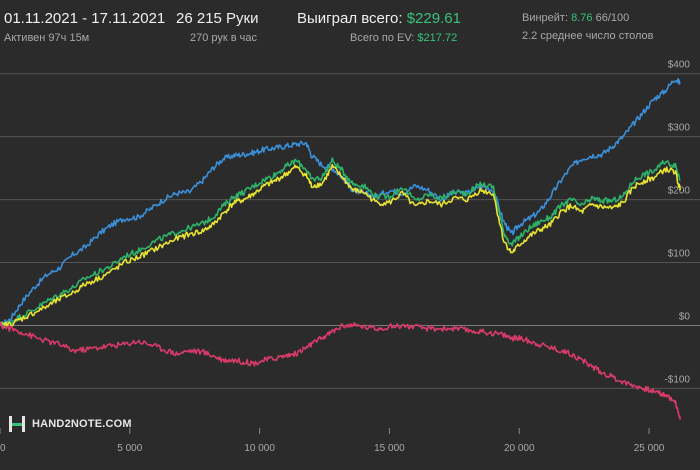 The width and height of the screenshot is (700, 470). Describe the element at coordinates (437, 38) in the screenshot. I see `total-ev-value: $217.72` at that location.